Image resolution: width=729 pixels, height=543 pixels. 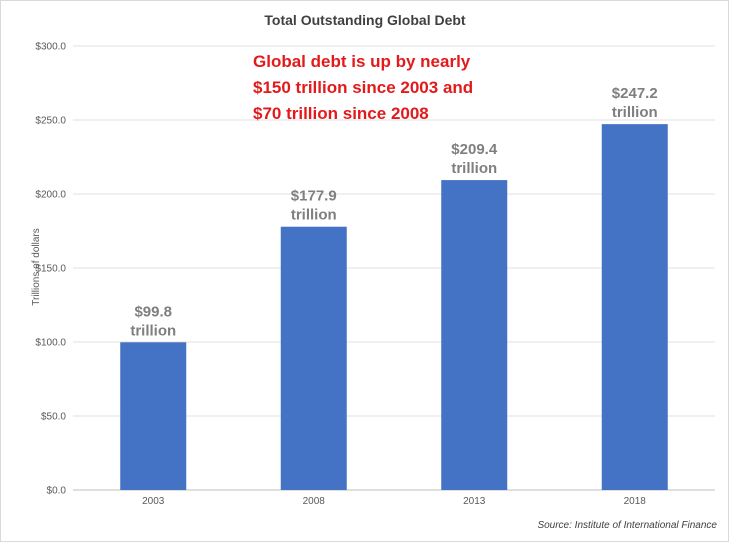 I want to click on annotation-line: $70 trillion since 2008, so click(x=341, y=113).